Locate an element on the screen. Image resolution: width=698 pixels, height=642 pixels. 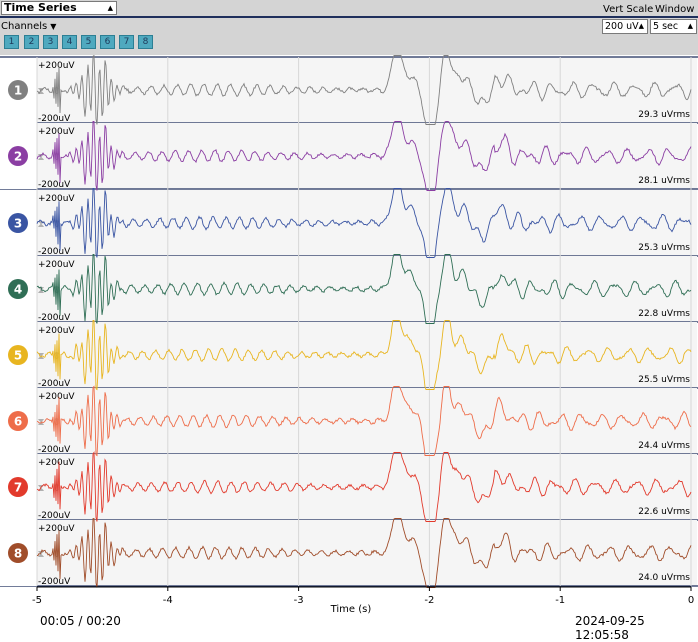
channel-4-trace is located at coordinates (364, 289).